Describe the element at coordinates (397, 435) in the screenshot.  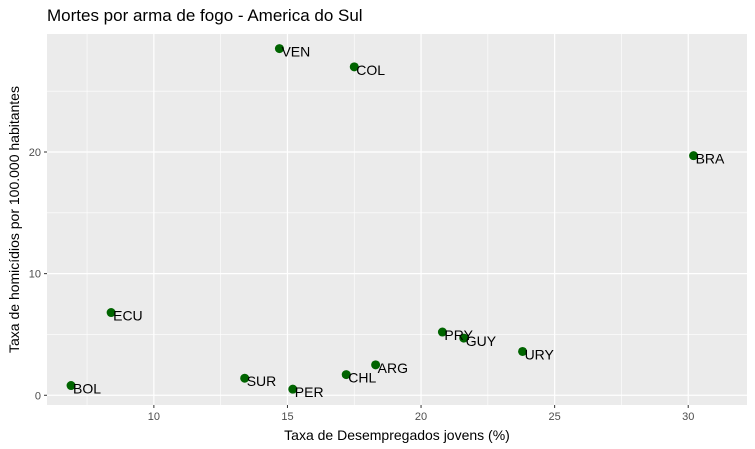
I see `x-axis-title: Taxa de Desempregados jovens (%)` at that location.